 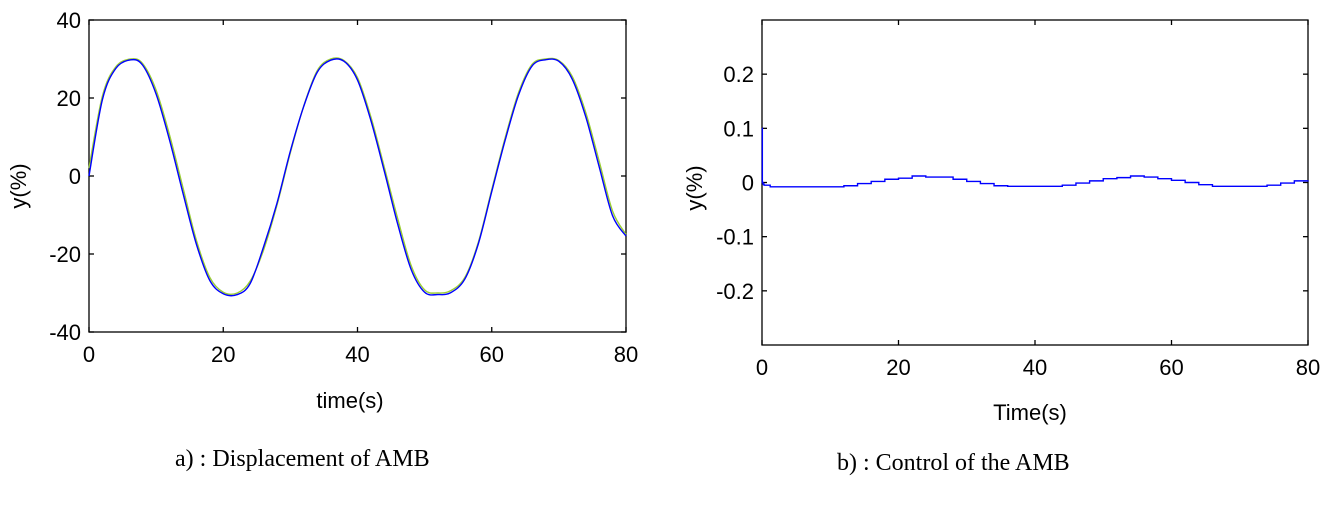 I want to click on panel-b-y-tick-label: -0.2, so click(x=735, y=291).